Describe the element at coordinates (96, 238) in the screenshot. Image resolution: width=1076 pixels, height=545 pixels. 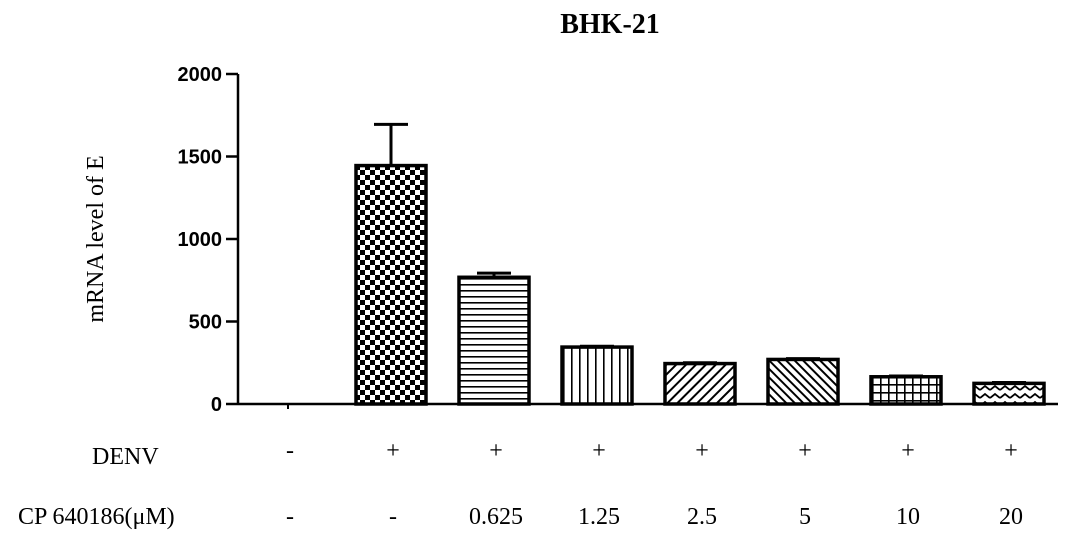
I see `y-axis-label: mRNA level of E` at that location.